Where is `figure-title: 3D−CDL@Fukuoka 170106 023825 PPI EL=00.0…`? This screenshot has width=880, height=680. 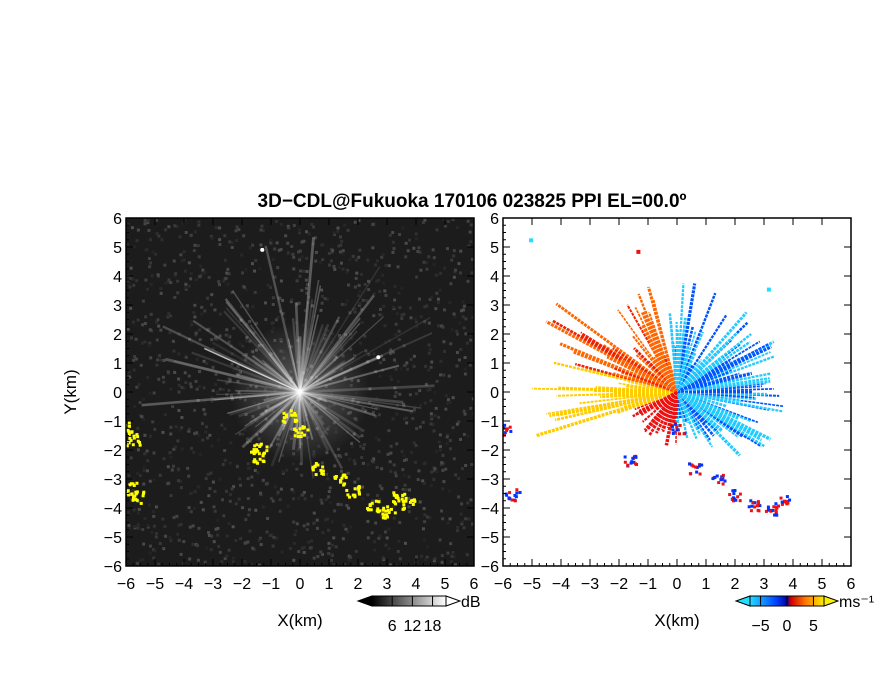
figure-title: 3D−CDL@Fukuoka 170106 023825 PPI EL=00.0… is located at coordinates (472, 201).